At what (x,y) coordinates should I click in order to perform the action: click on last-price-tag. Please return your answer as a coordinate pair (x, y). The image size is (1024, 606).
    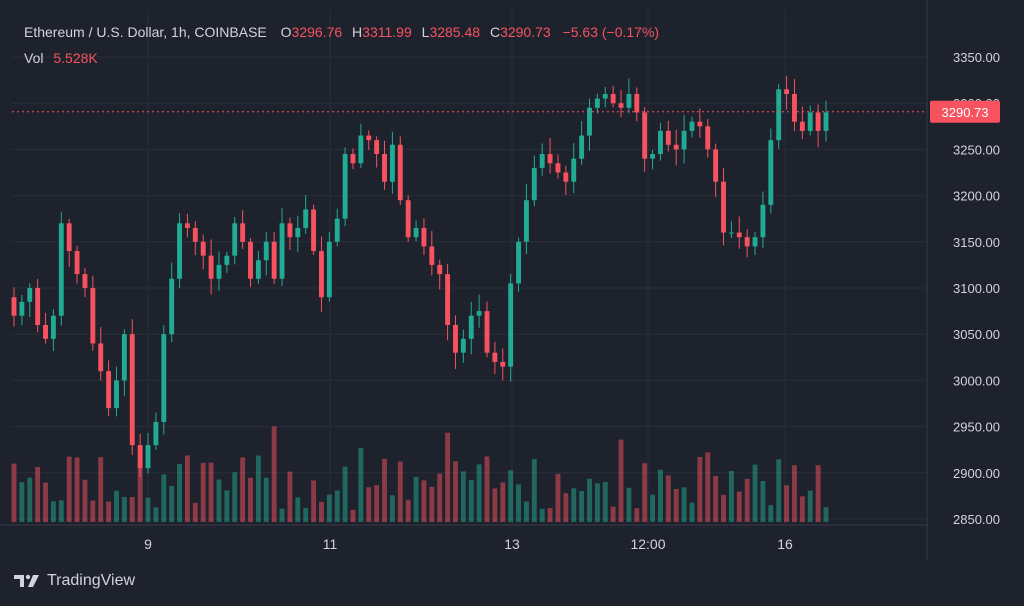
    Looking at the image, I should click on (965, 111).